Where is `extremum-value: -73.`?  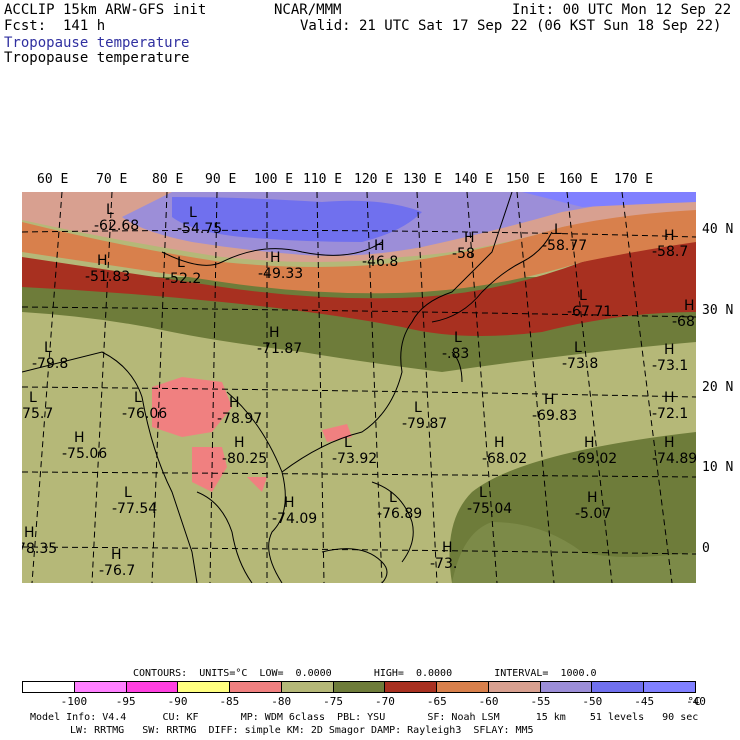 extremum-value: -73. is located at coordinates (443, 564).